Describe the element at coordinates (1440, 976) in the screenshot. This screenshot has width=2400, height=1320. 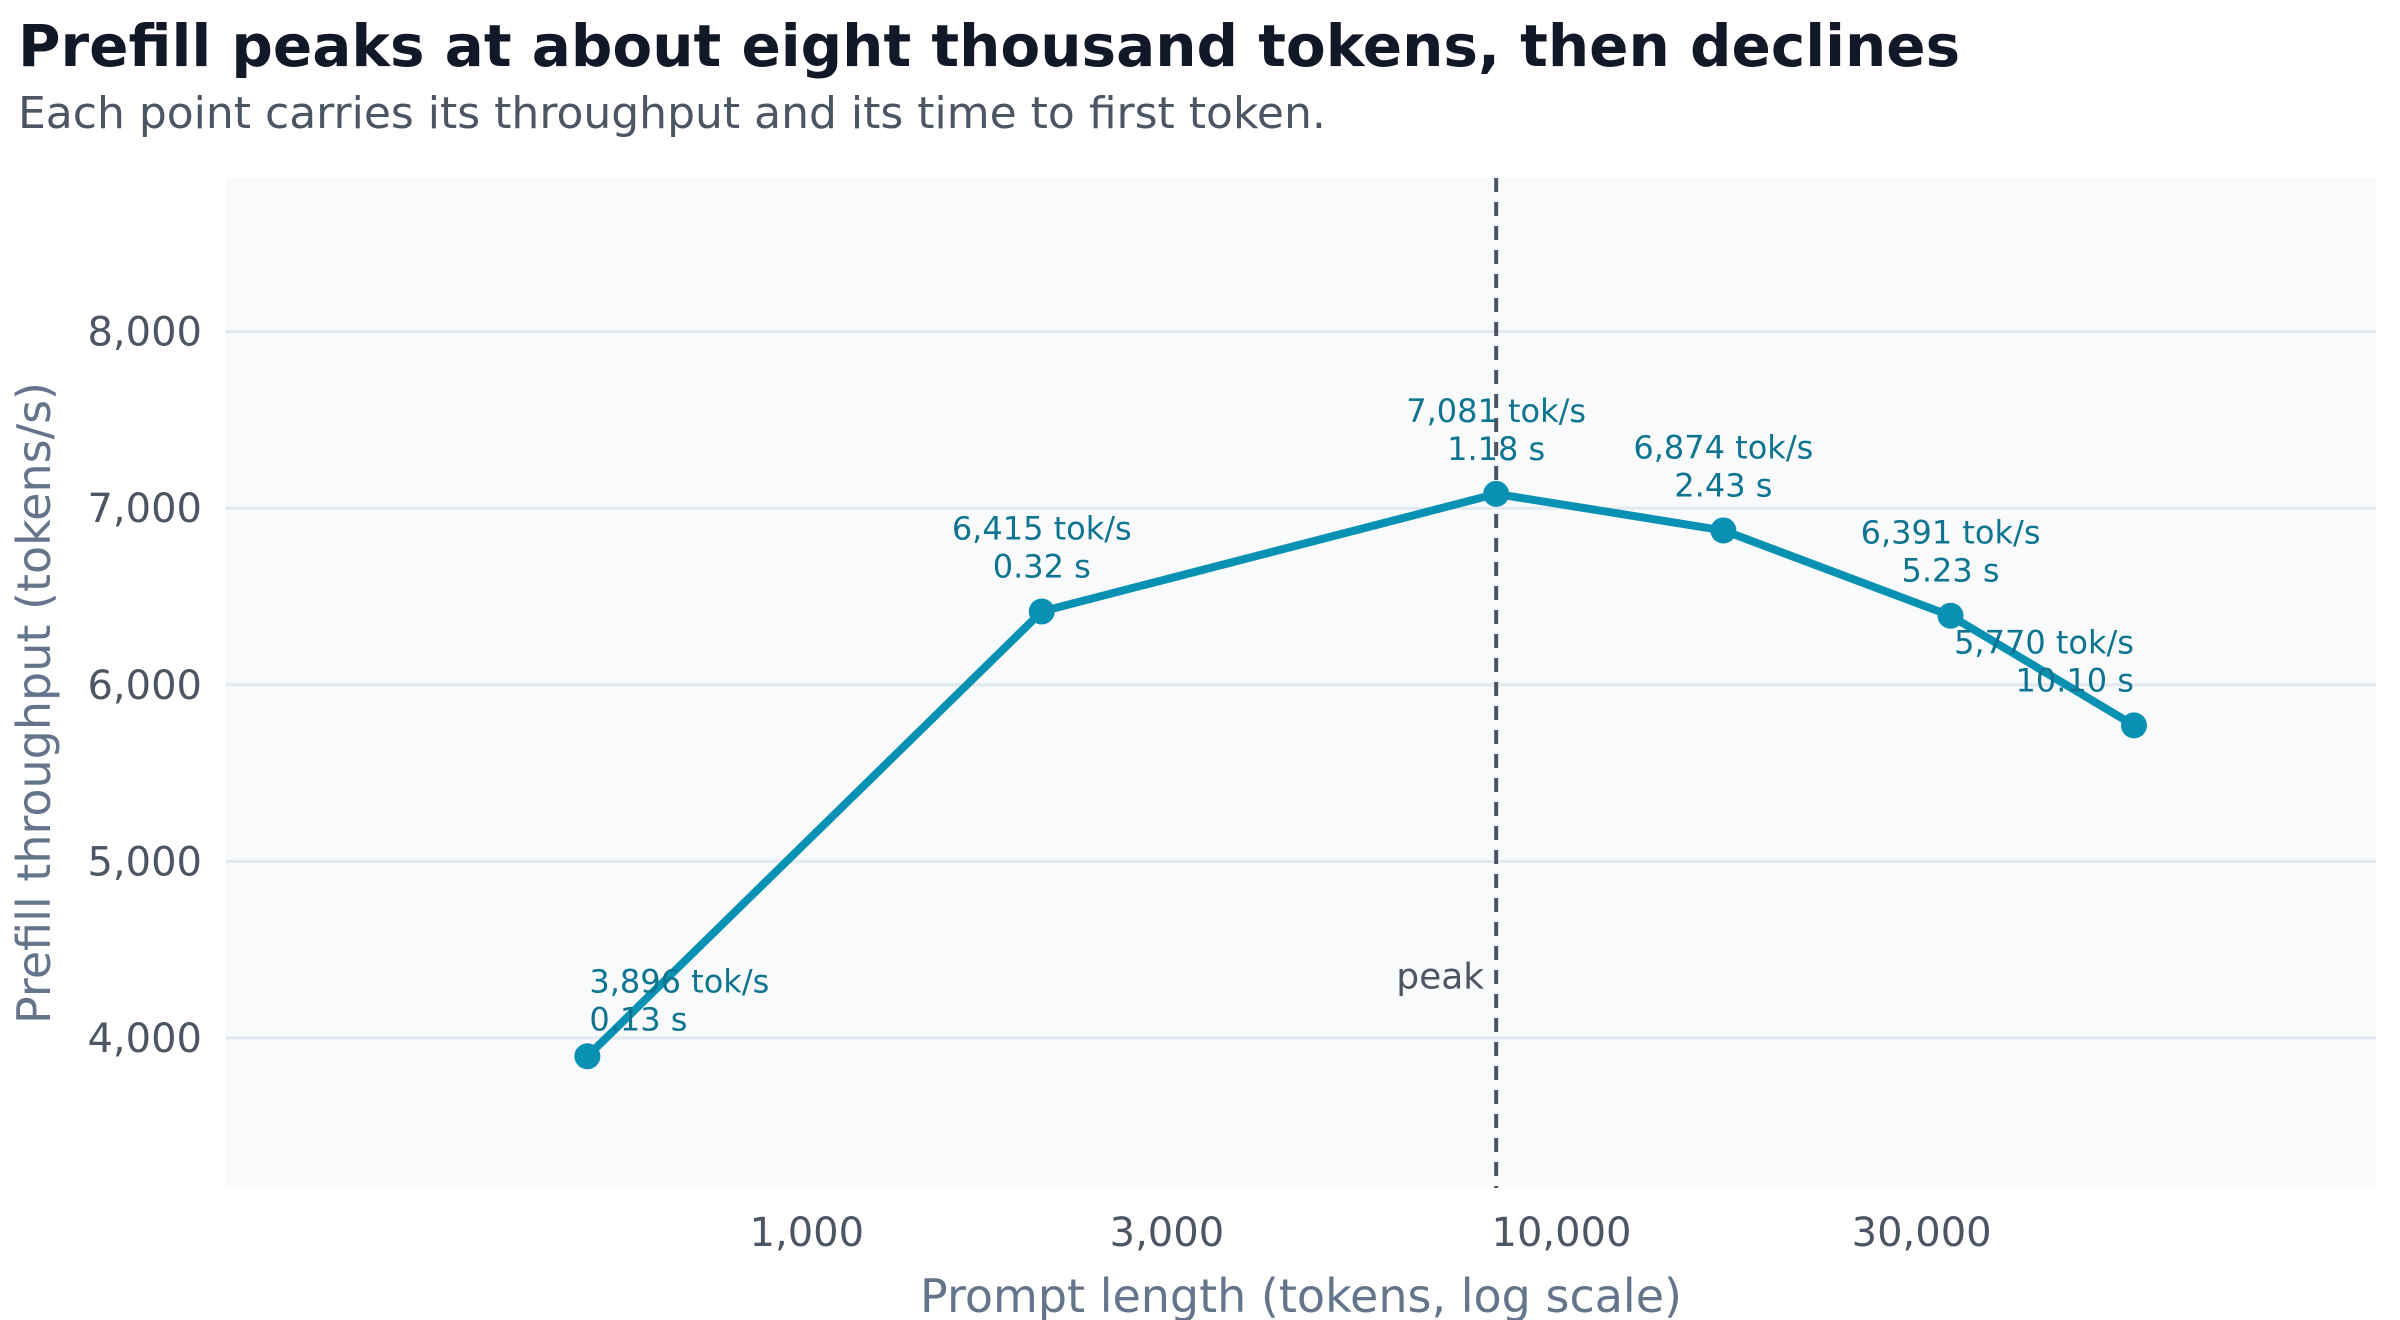
I see `peak-label: peak` at that location.